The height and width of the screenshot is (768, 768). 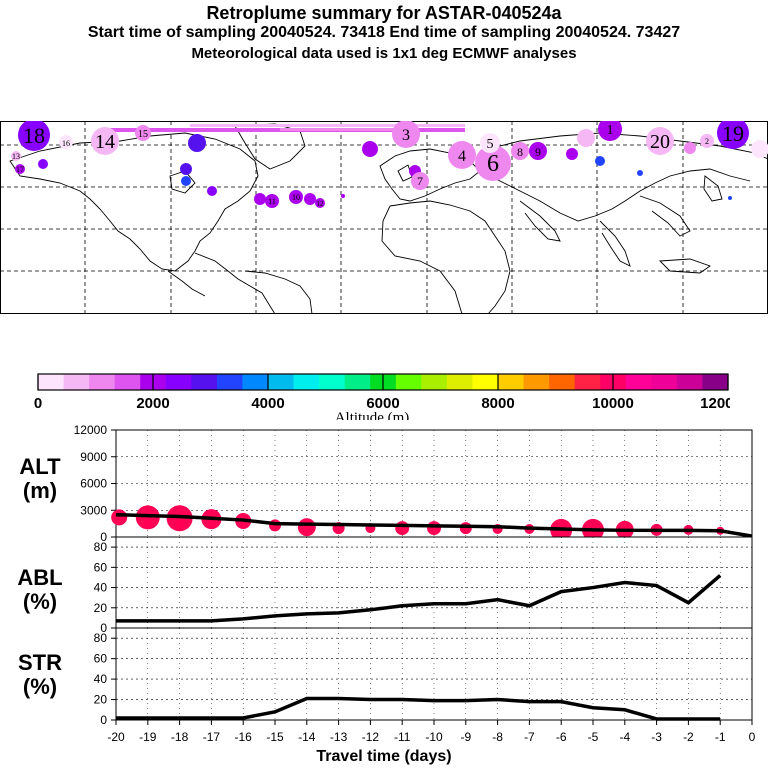 What do you see at coordinates (420, 181) in the screenshot?
I see `map-marker-label: 7` at bounding box center [420, 181].